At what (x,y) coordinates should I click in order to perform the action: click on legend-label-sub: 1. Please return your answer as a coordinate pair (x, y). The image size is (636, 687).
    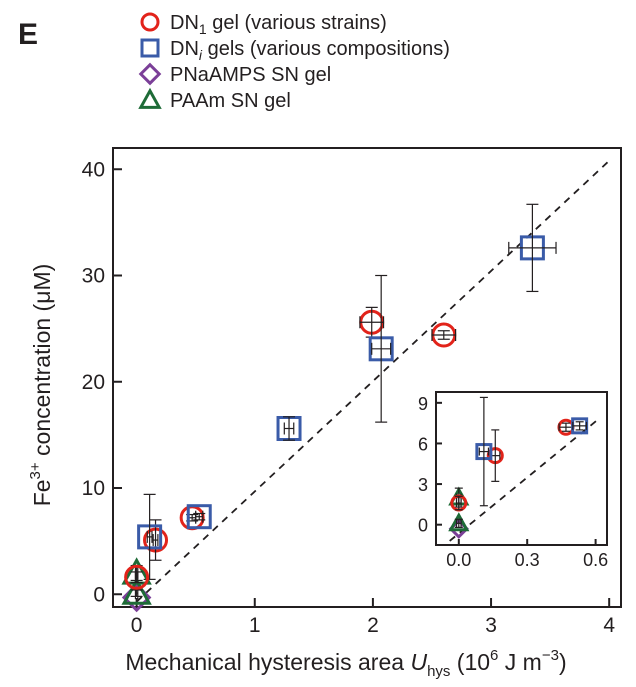
    Looking at the image, I should click on (203, 29).